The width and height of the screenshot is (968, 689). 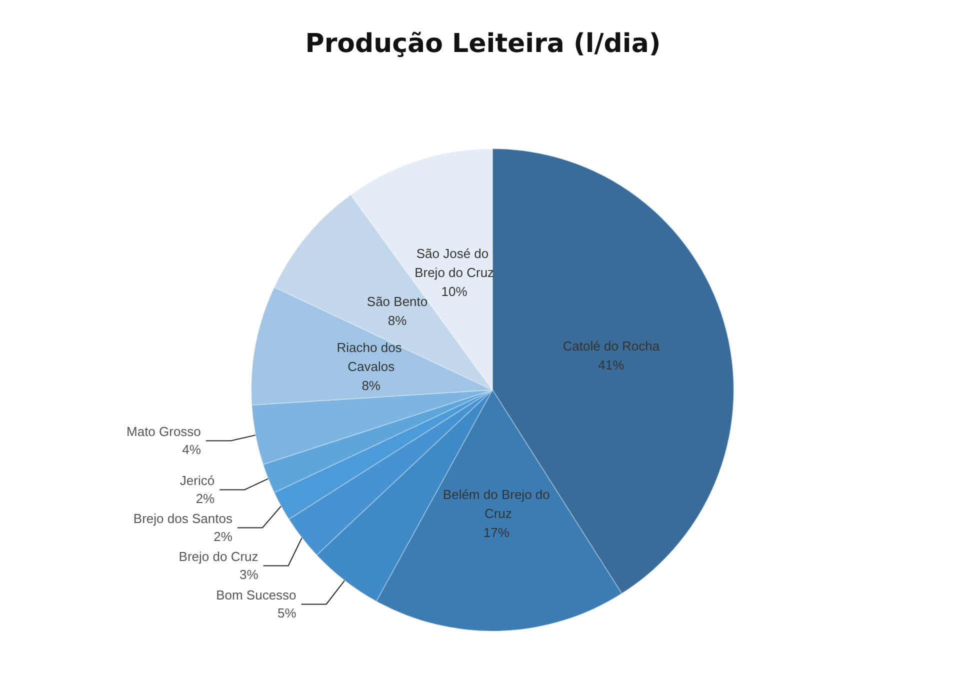 What do you see at coordinates (611, 346) in the screenshot?
I see `slice-label: Catolé do Rocha` at bounding box center [611, 346].